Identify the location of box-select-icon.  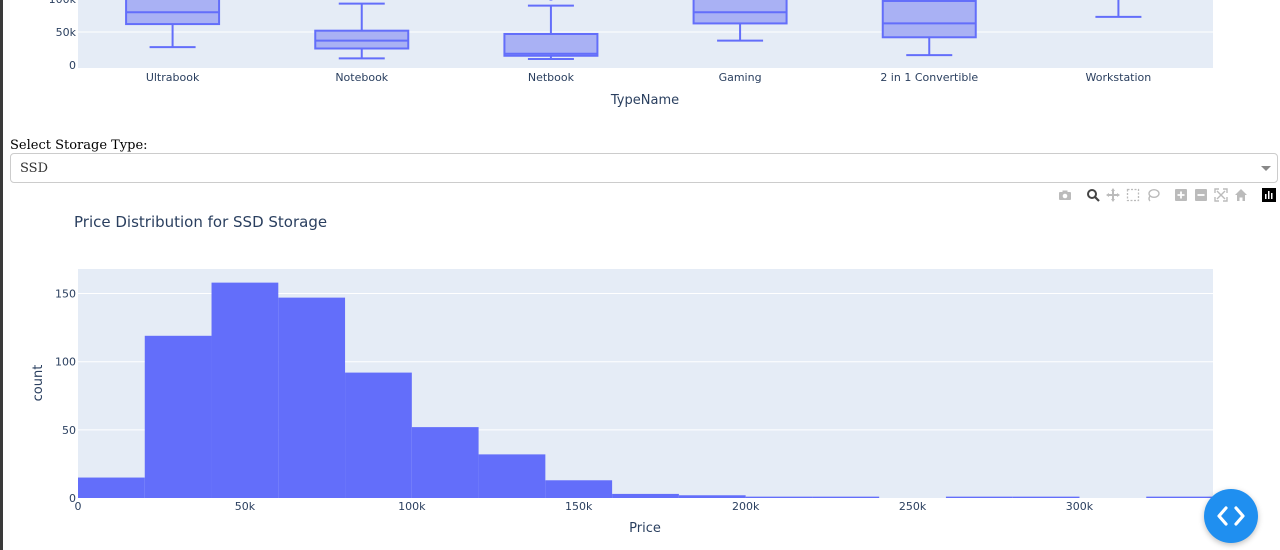
(1133, 195).